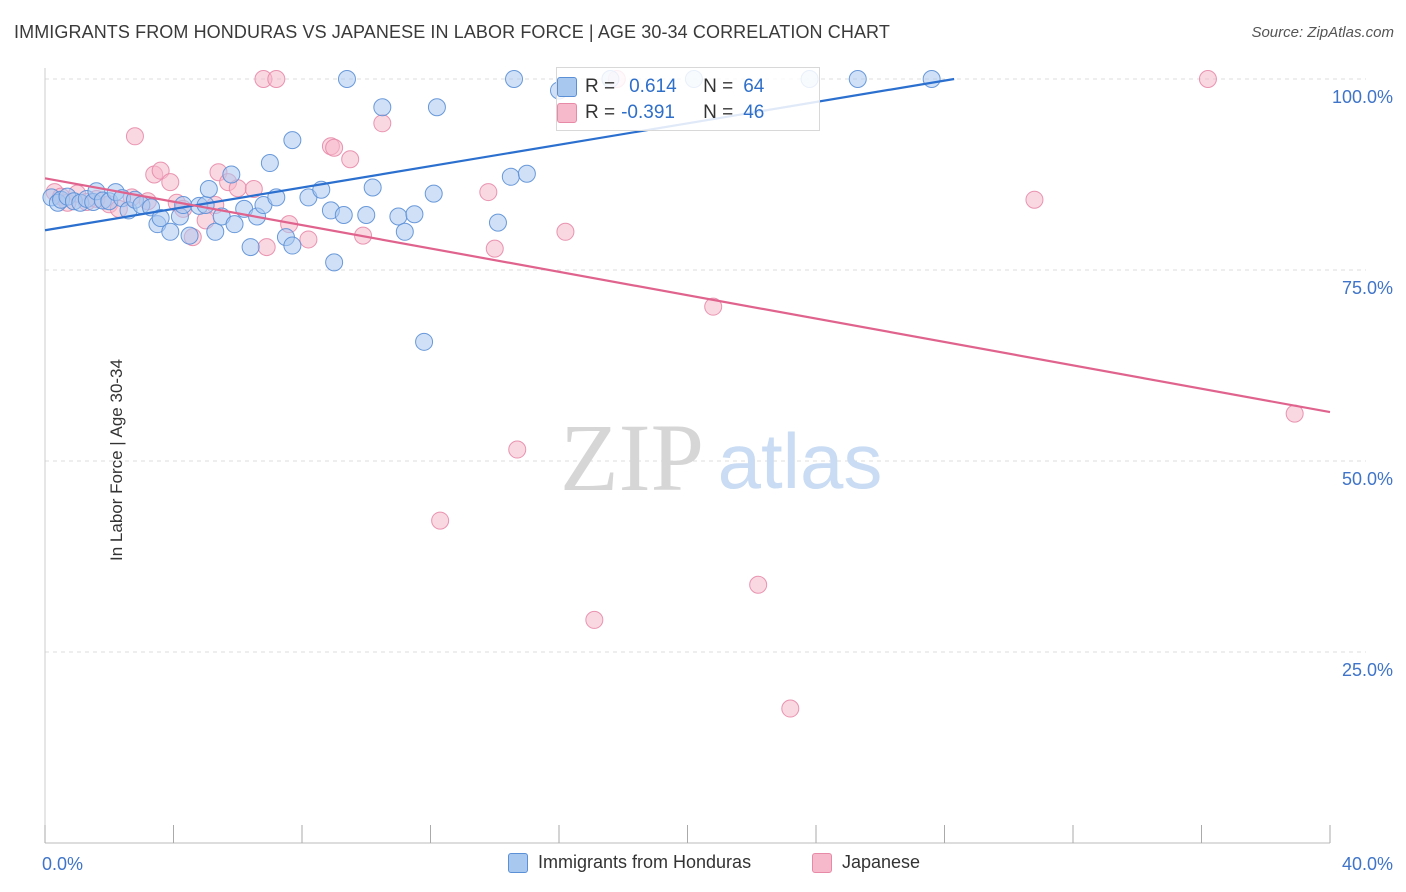 The height and width of the screenshot is (892, 1406). I want to click on y-tick-label: 25.0%, so click(1367, 670).